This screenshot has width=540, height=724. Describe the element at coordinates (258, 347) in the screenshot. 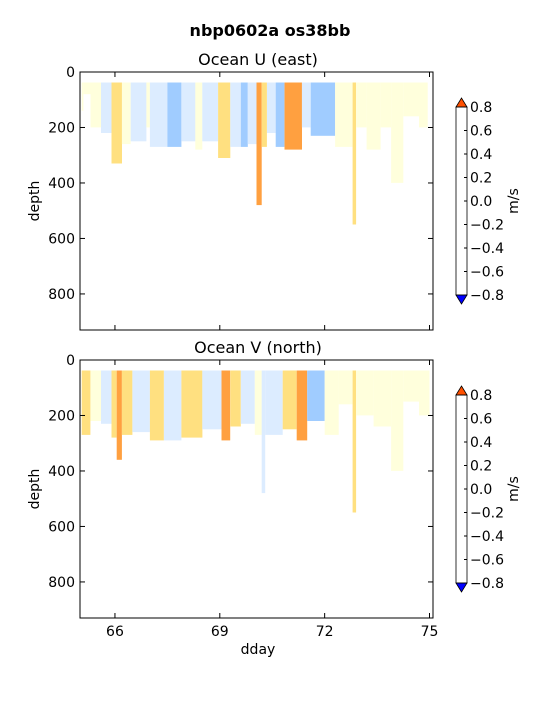

I see `panel-title: Ocean V (north)` at that location.